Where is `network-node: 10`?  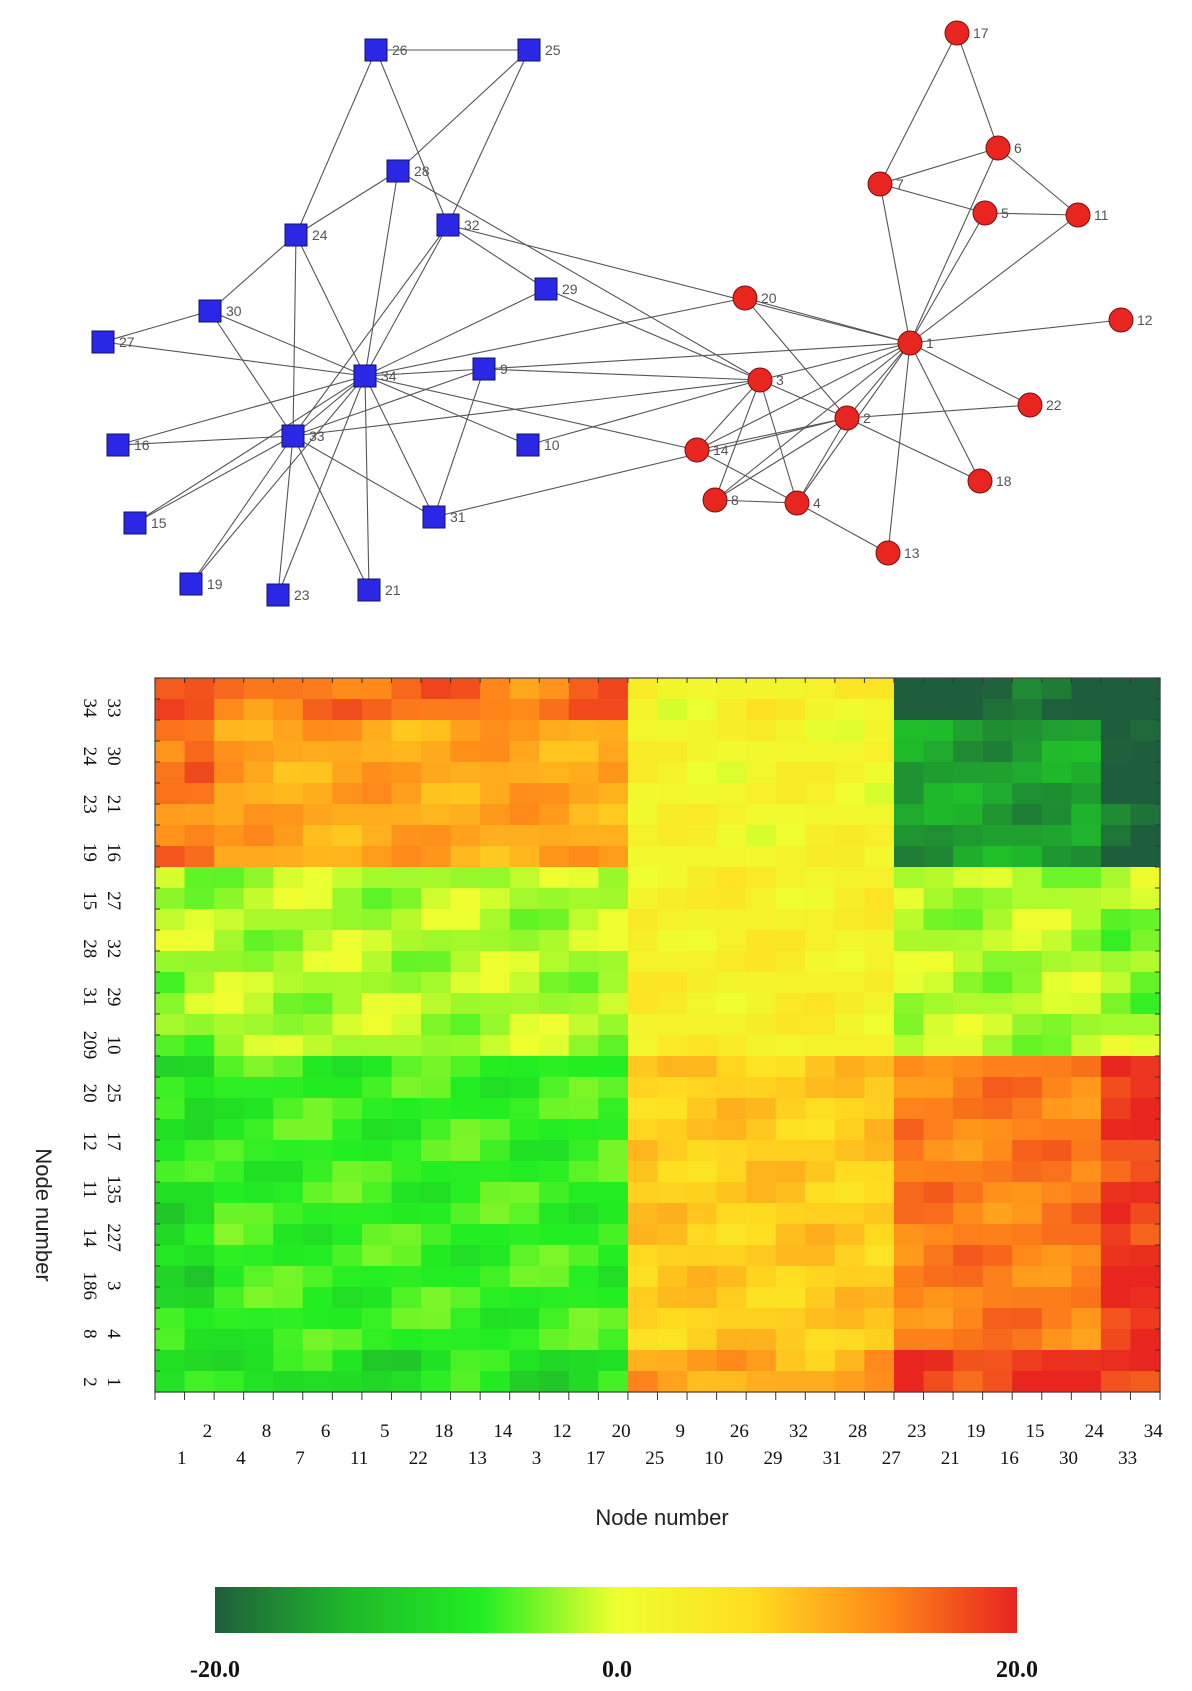
network-node: 10 is located at coordinates (538, 445).